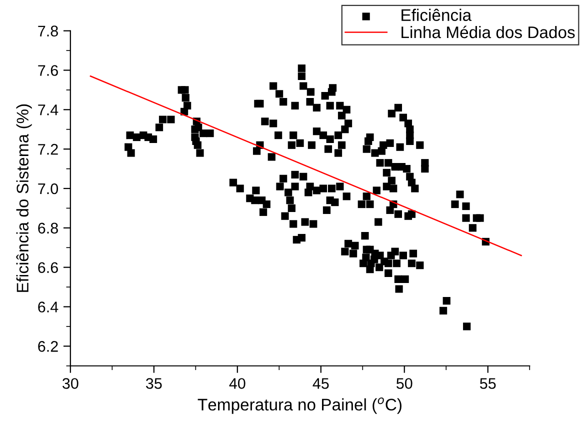 Image resolution: width=582 pixels, height=422 pixels. What do you see at coordinates (48, 228) in the screenshot?
I see `y-tick-label: 6.8` at bounding box center [48, 228].